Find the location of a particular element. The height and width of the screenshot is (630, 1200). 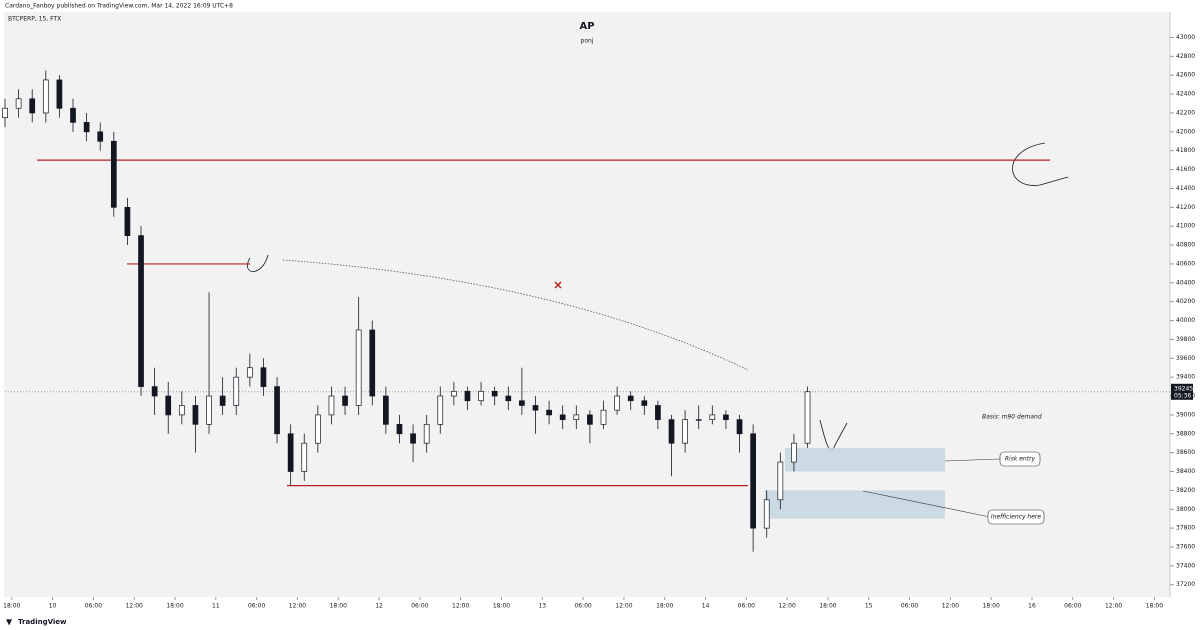

footer: TradingView is located at coordinates (42, 622).